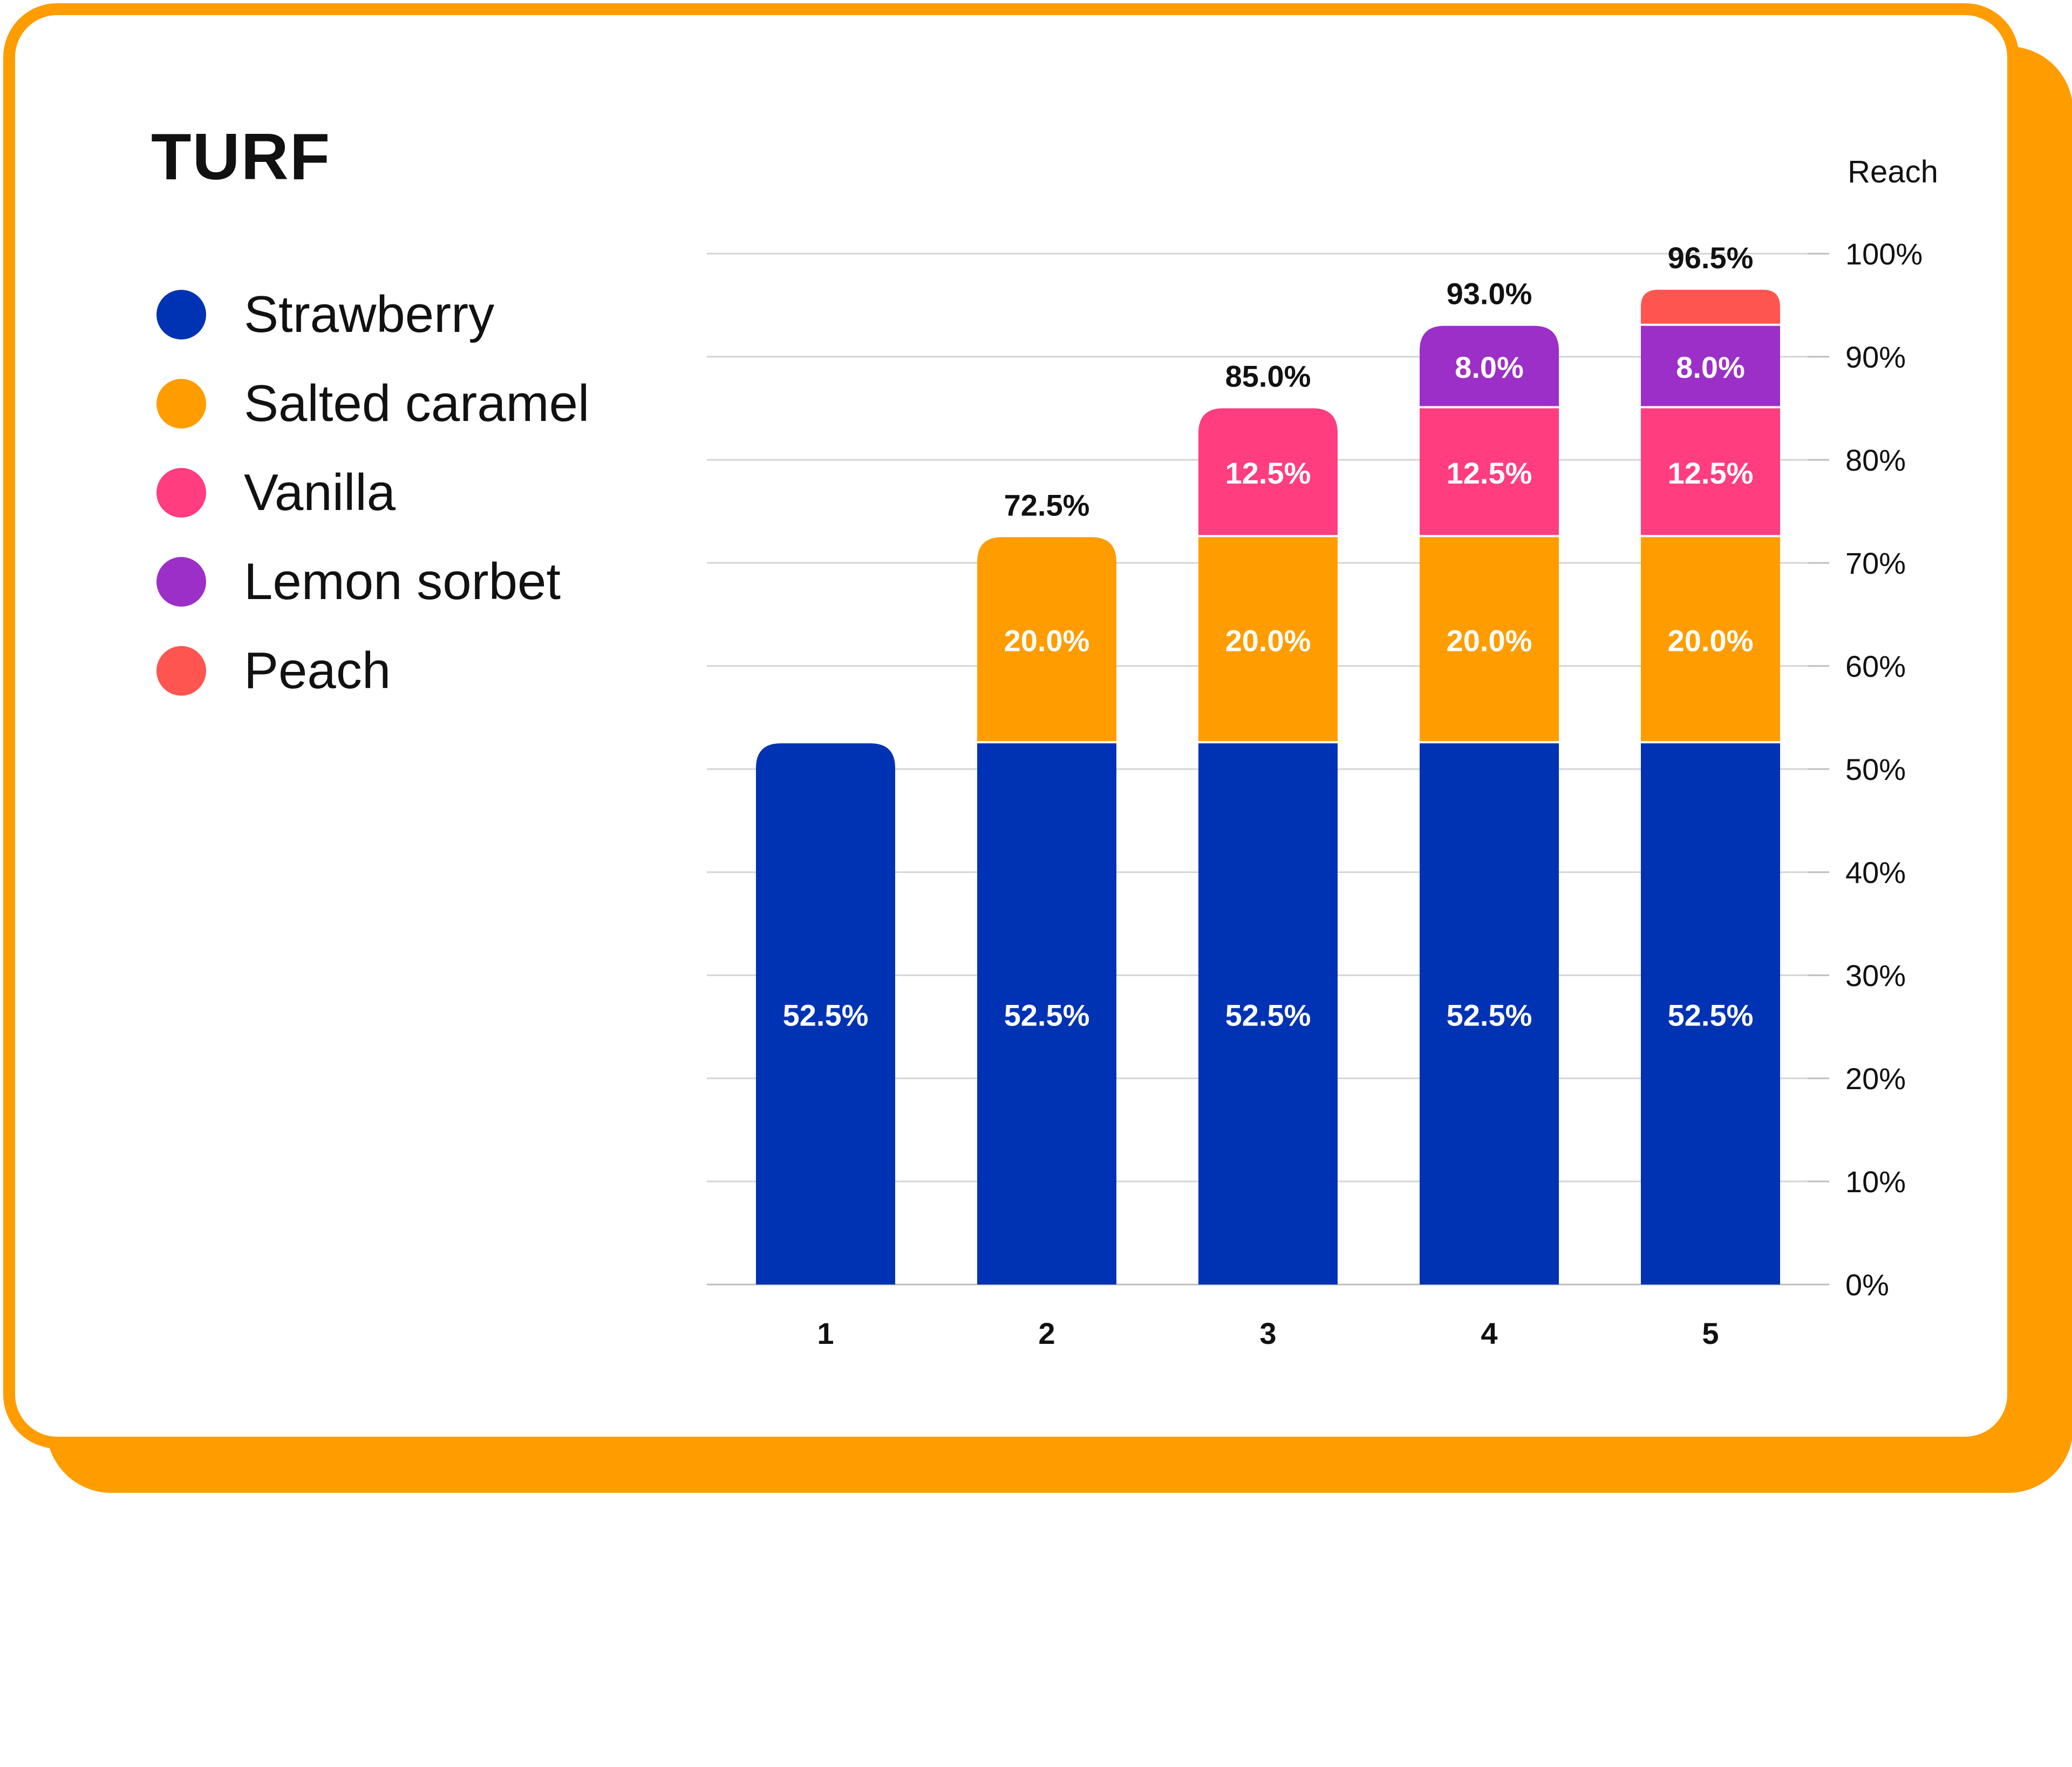 Image resolution: width=2072 pixels, height=1767 pixels. I want to click on x-tick-label: 4, so click(1489, 1333).